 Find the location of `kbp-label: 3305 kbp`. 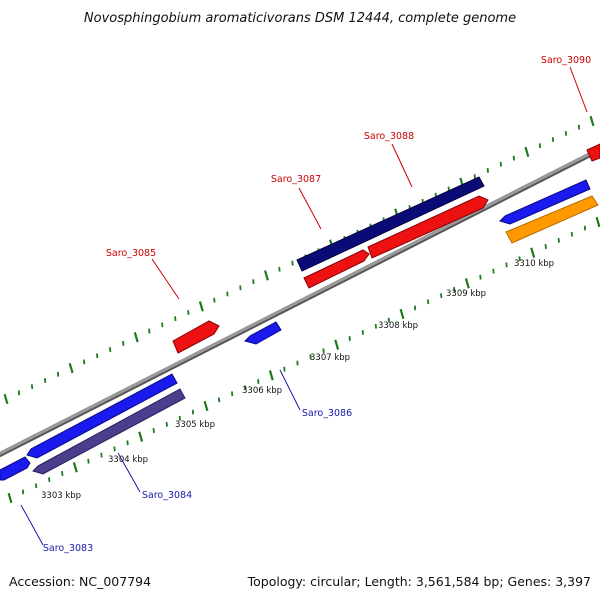

kbp-label: 3305 kbp is located at coordinates (195, 425).